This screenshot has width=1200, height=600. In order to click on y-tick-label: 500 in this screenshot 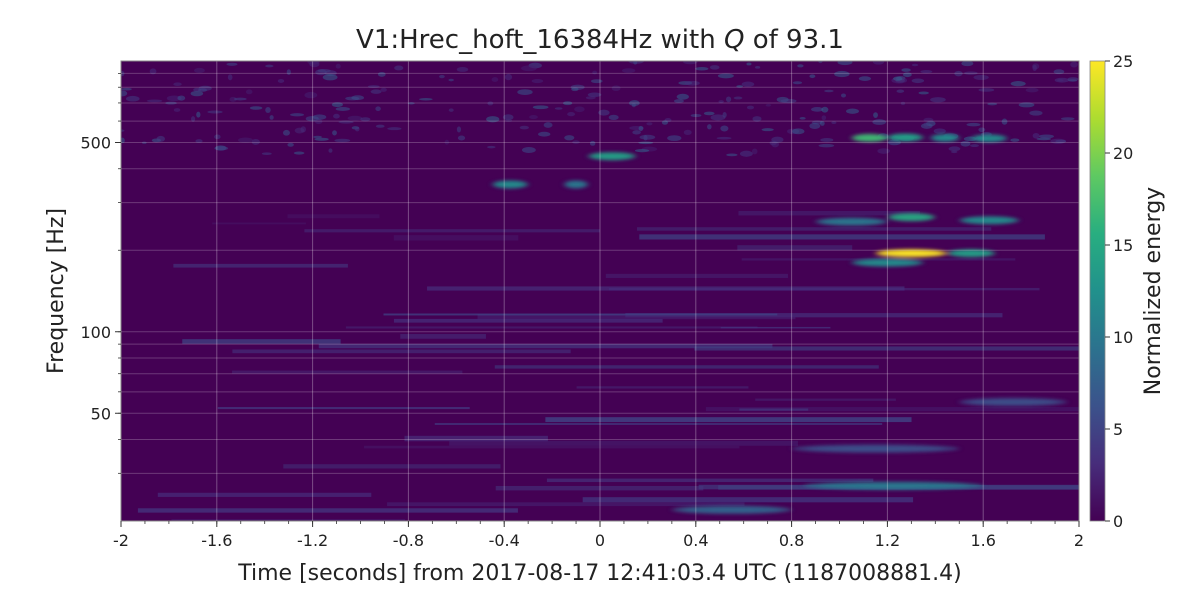, I will do `click(95, 143)`.